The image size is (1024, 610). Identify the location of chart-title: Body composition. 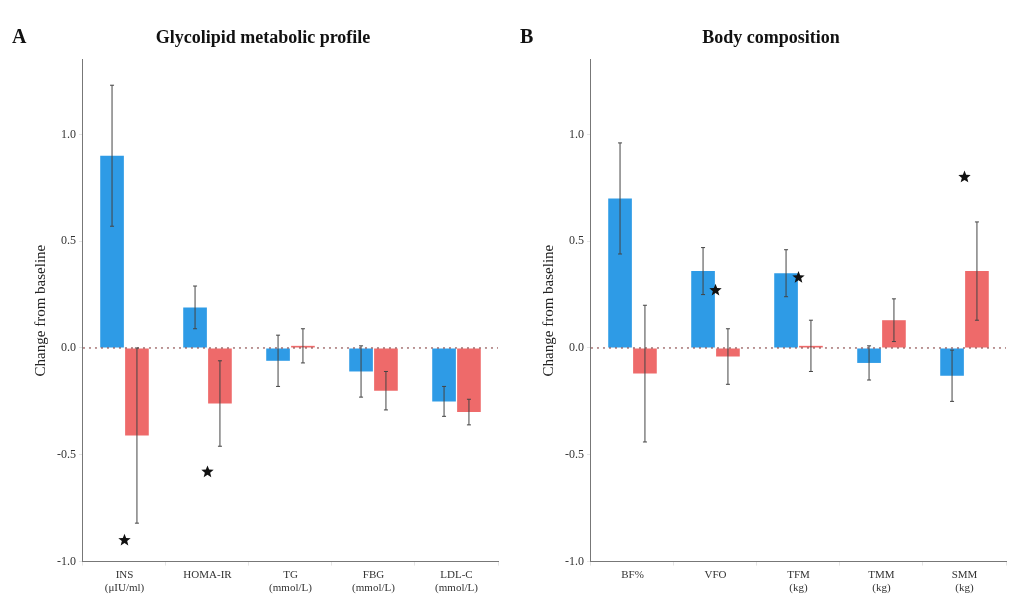
(771, 37).